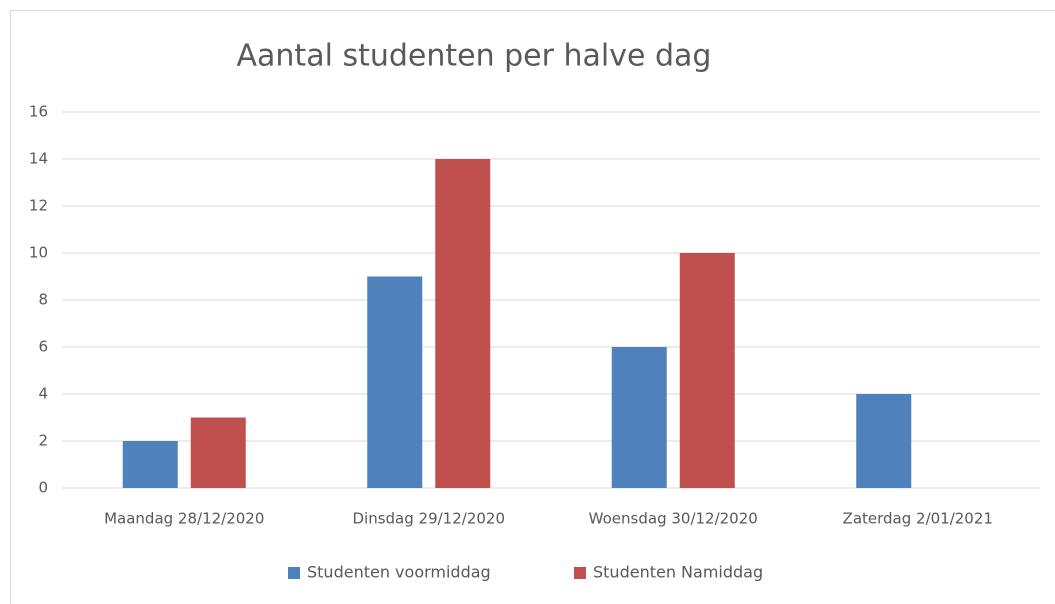 This screenshot has height=604, width=1055. Describe the element at coordinates (38, 253) in the screenshot. I see `y-tick-label: 10` at that location.